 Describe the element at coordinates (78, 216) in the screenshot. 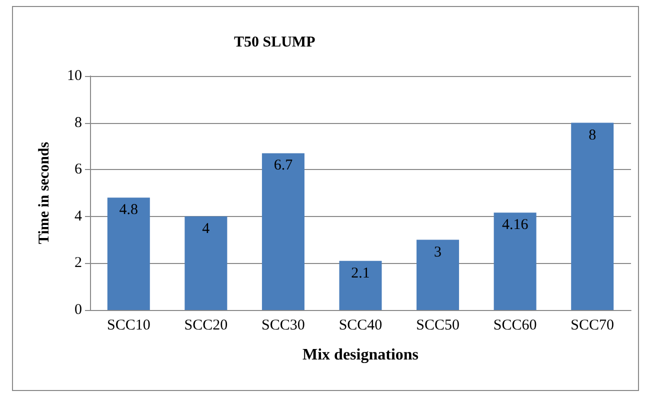

I see `y-tick-label: 4` at that location.